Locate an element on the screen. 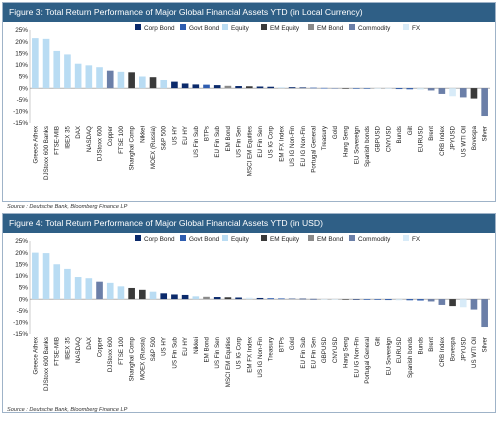  x-category-label: FTSE 100 is located at coordinates (121, 139).